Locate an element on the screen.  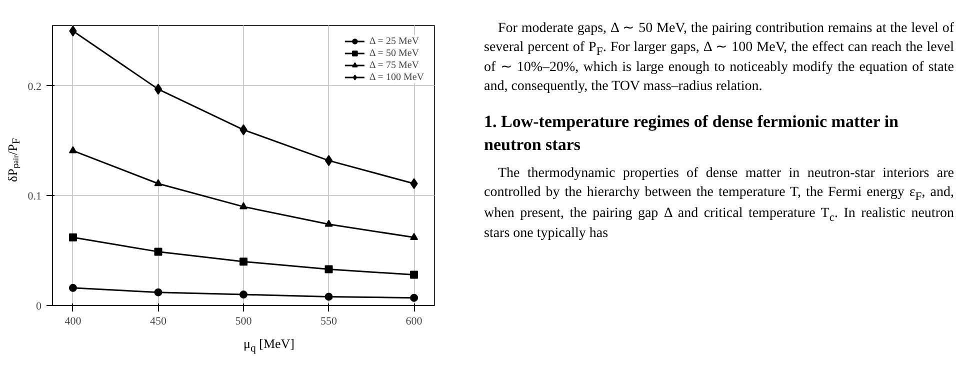
y-tick-label: 0 is located at coordinates (39, 306).